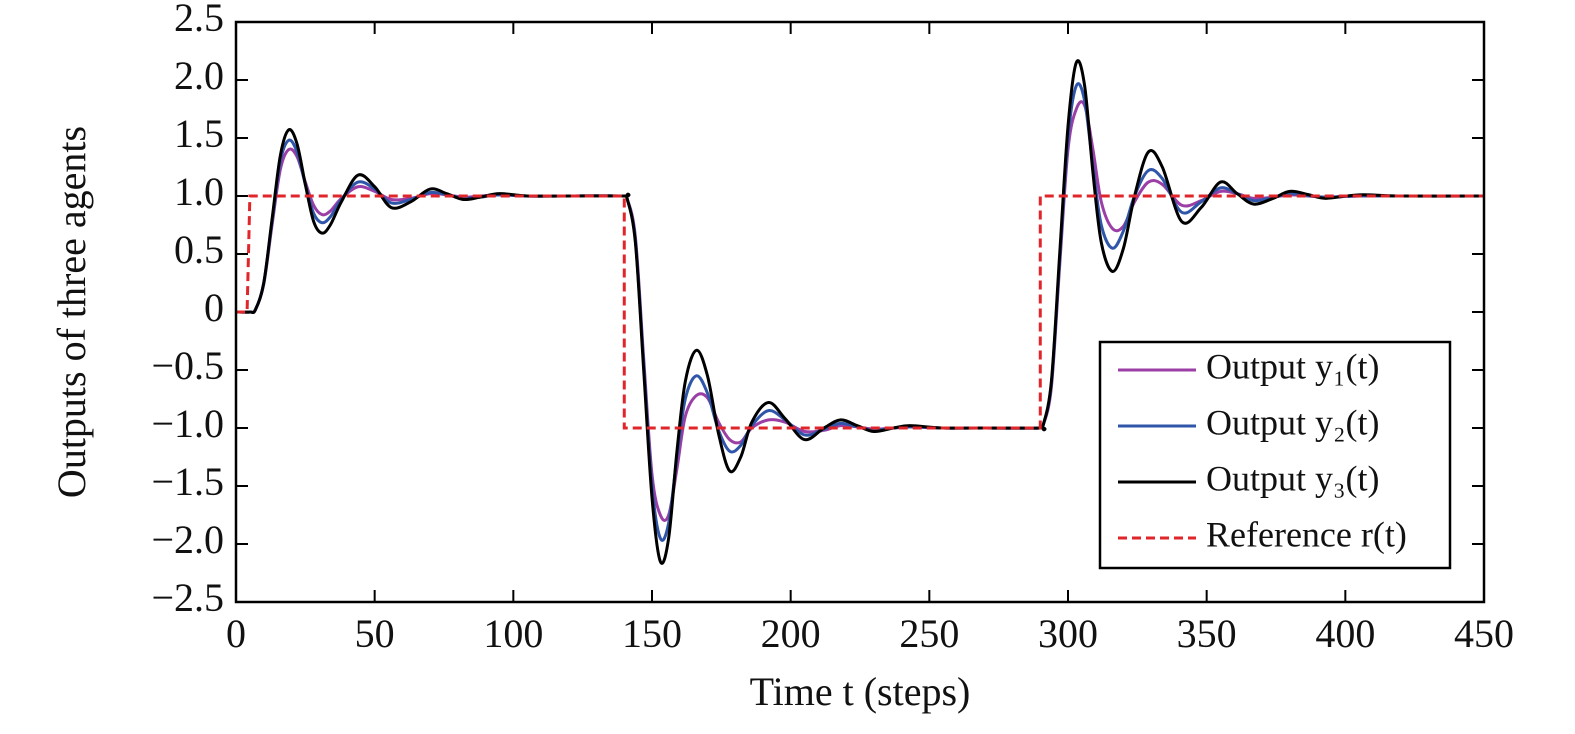  What do you see at coordinates (1484, 633) in the screenshot?
I see `x-tick-label: 450` at bounding box center [1484, 633].